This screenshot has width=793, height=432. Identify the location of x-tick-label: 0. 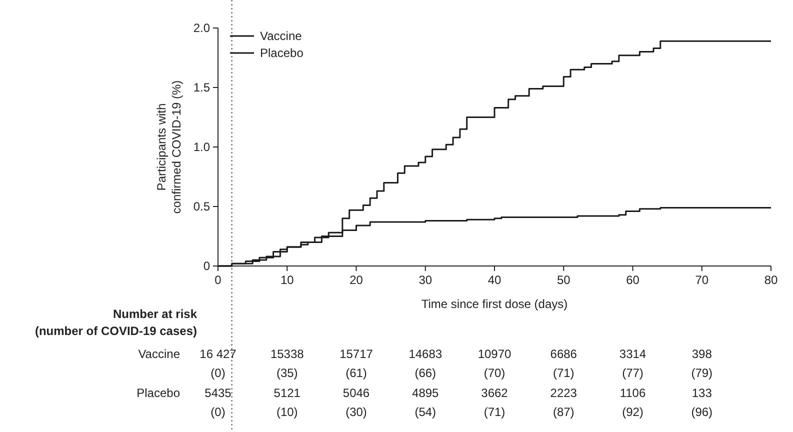
(218, 280).